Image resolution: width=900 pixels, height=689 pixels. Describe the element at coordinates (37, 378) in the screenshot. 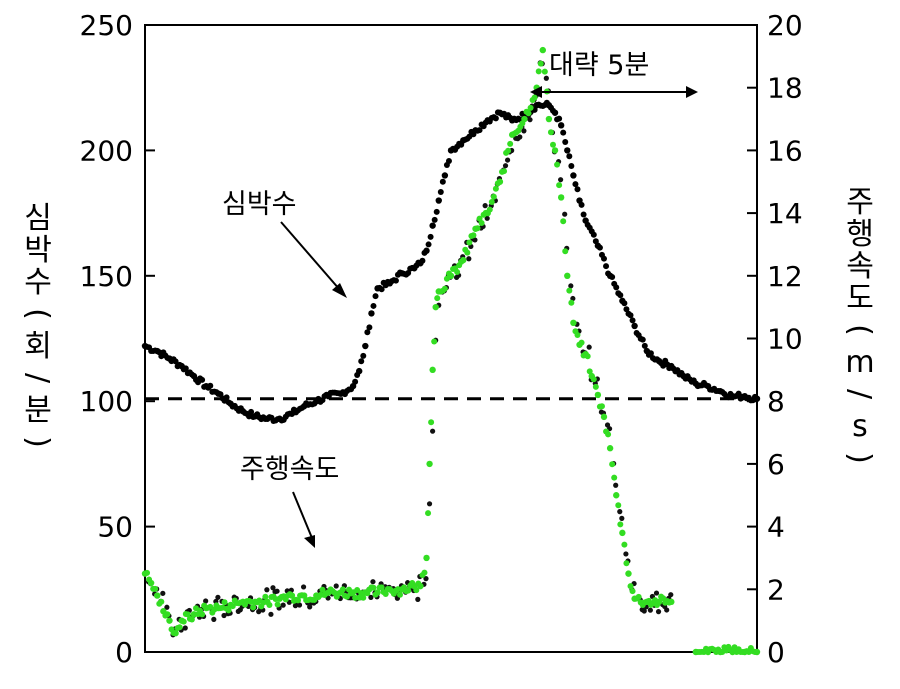

I see `axis-title-char: /` at that location.